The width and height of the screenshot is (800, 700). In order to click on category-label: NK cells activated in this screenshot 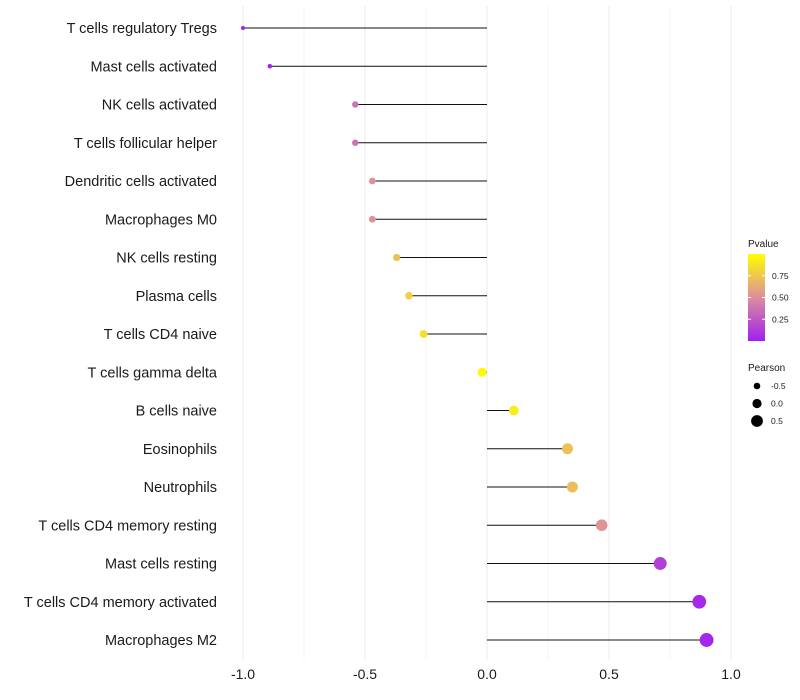, I will do `click(159, 106)`.